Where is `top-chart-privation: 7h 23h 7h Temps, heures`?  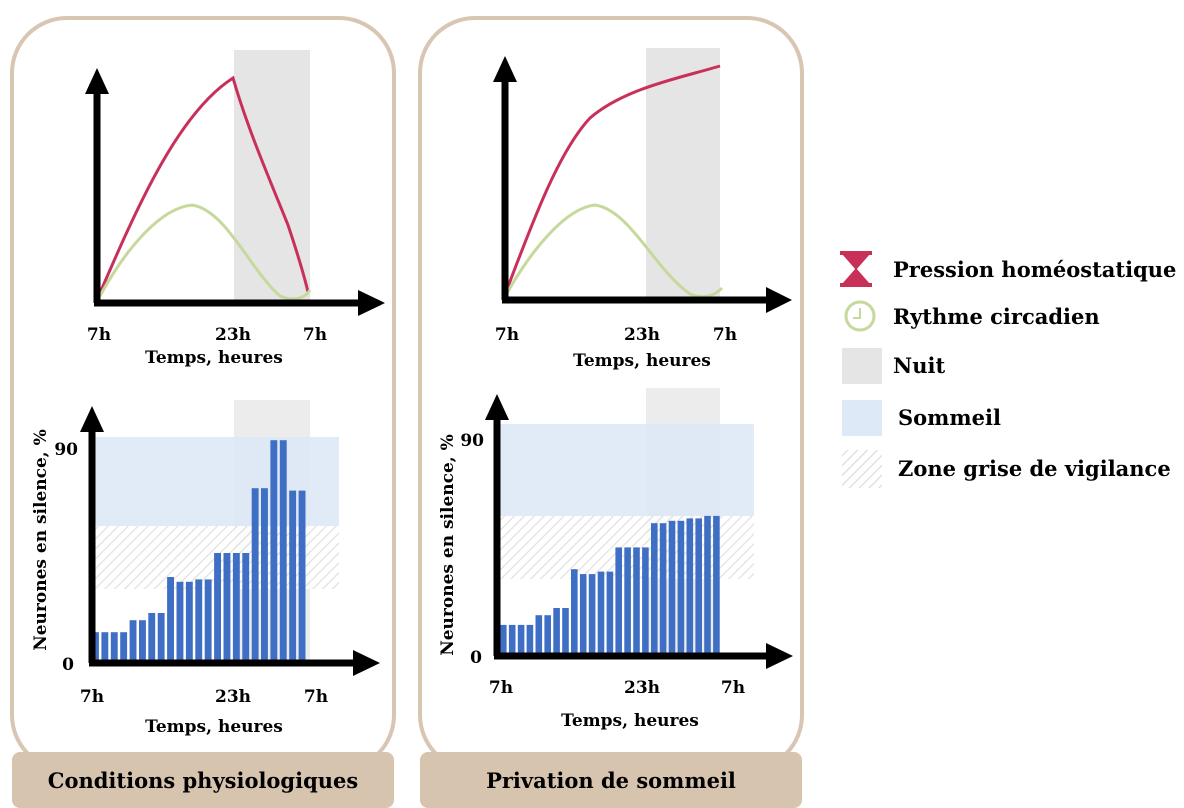 top-chart-privation: 7h 23h 7h Temps, heures is located at coordinates (642, 209).